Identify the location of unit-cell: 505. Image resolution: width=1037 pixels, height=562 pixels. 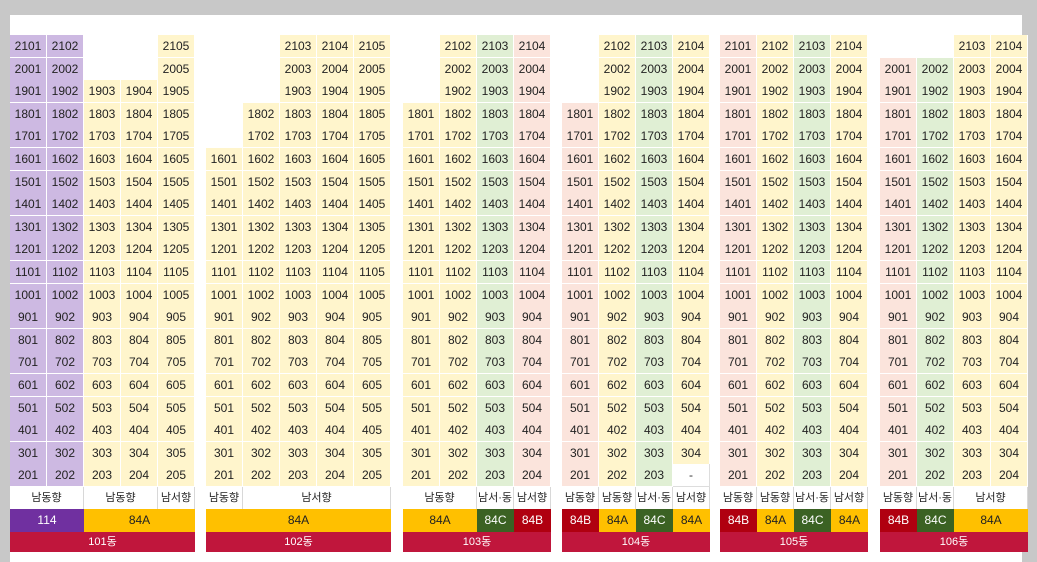
(372, 408).